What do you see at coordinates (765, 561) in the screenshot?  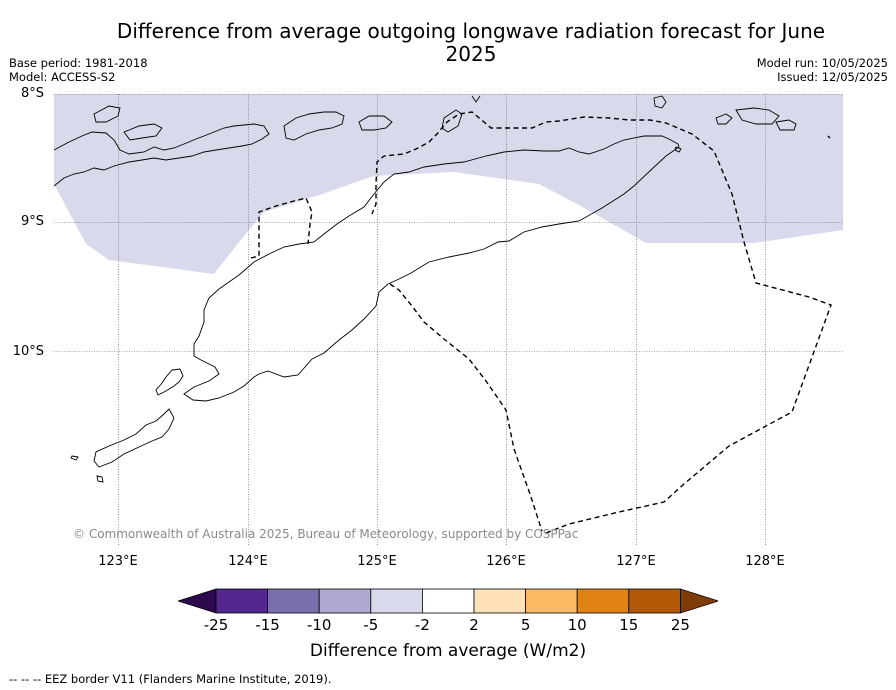 I see `lon-label-128e: 128°E` at bounding box center [765, 561].